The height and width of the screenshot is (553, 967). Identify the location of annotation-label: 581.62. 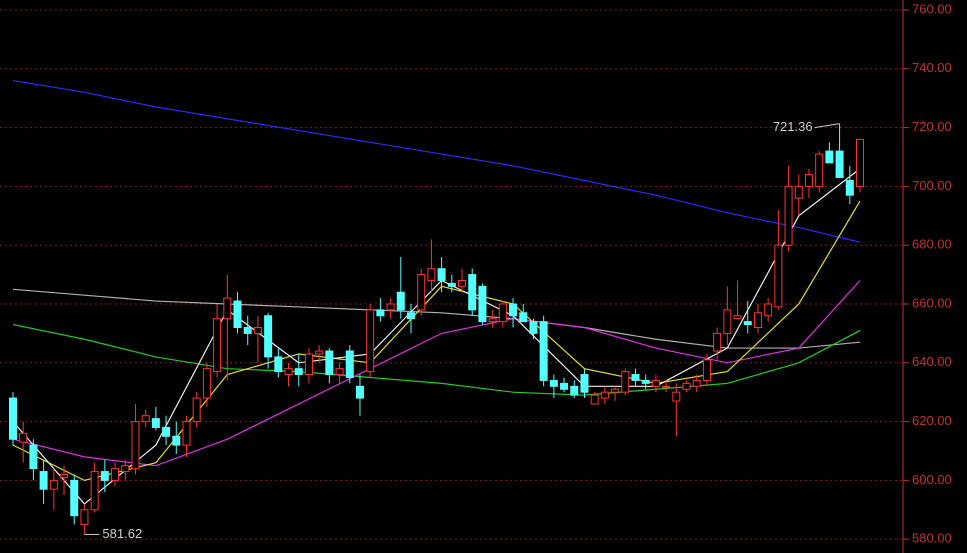
(122, 533).